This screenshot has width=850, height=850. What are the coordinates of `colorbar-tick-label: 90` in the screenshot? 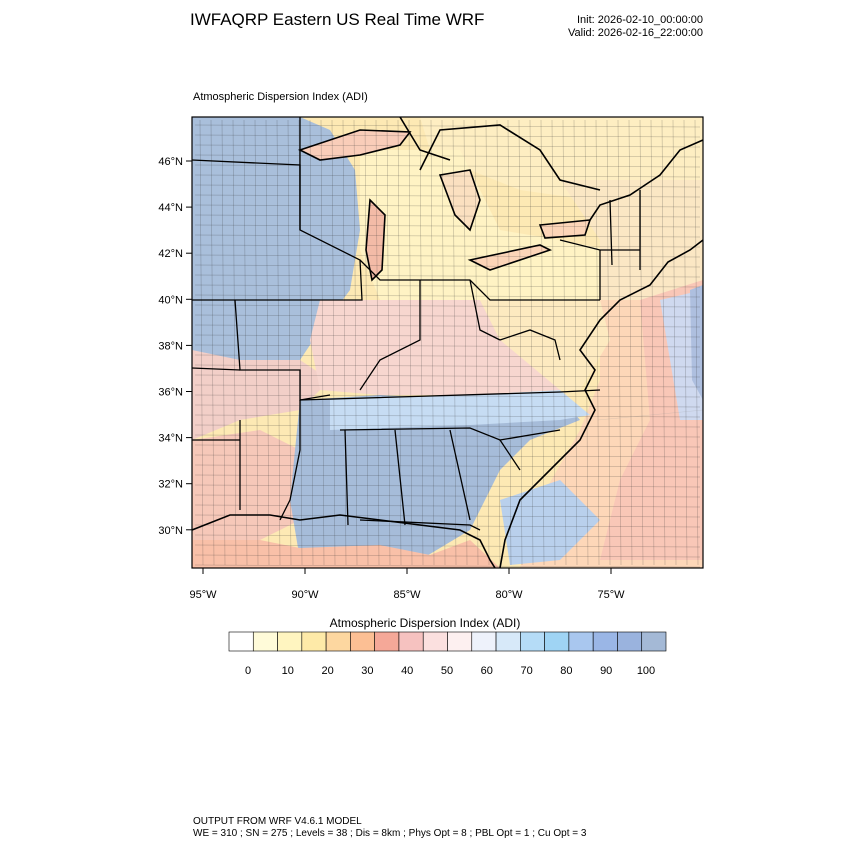 It's located at (606, 671).